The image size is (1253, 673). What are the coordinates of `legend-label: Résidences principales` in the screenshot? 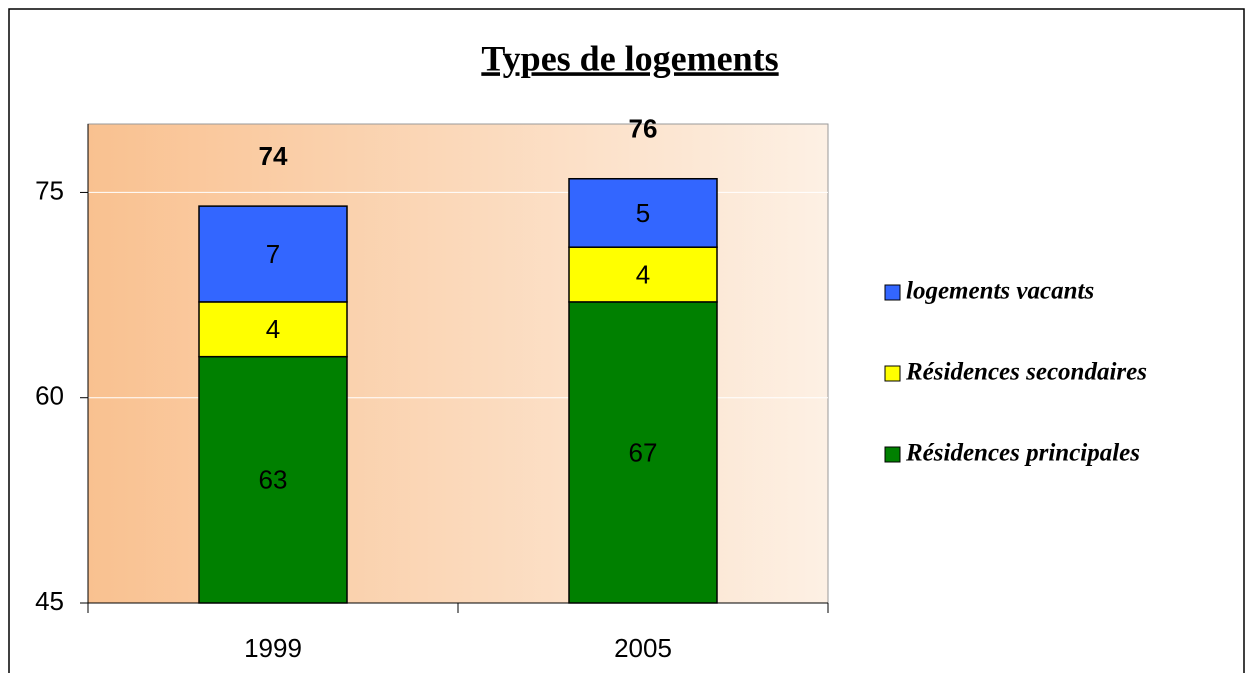 It's located at (1022, 453).